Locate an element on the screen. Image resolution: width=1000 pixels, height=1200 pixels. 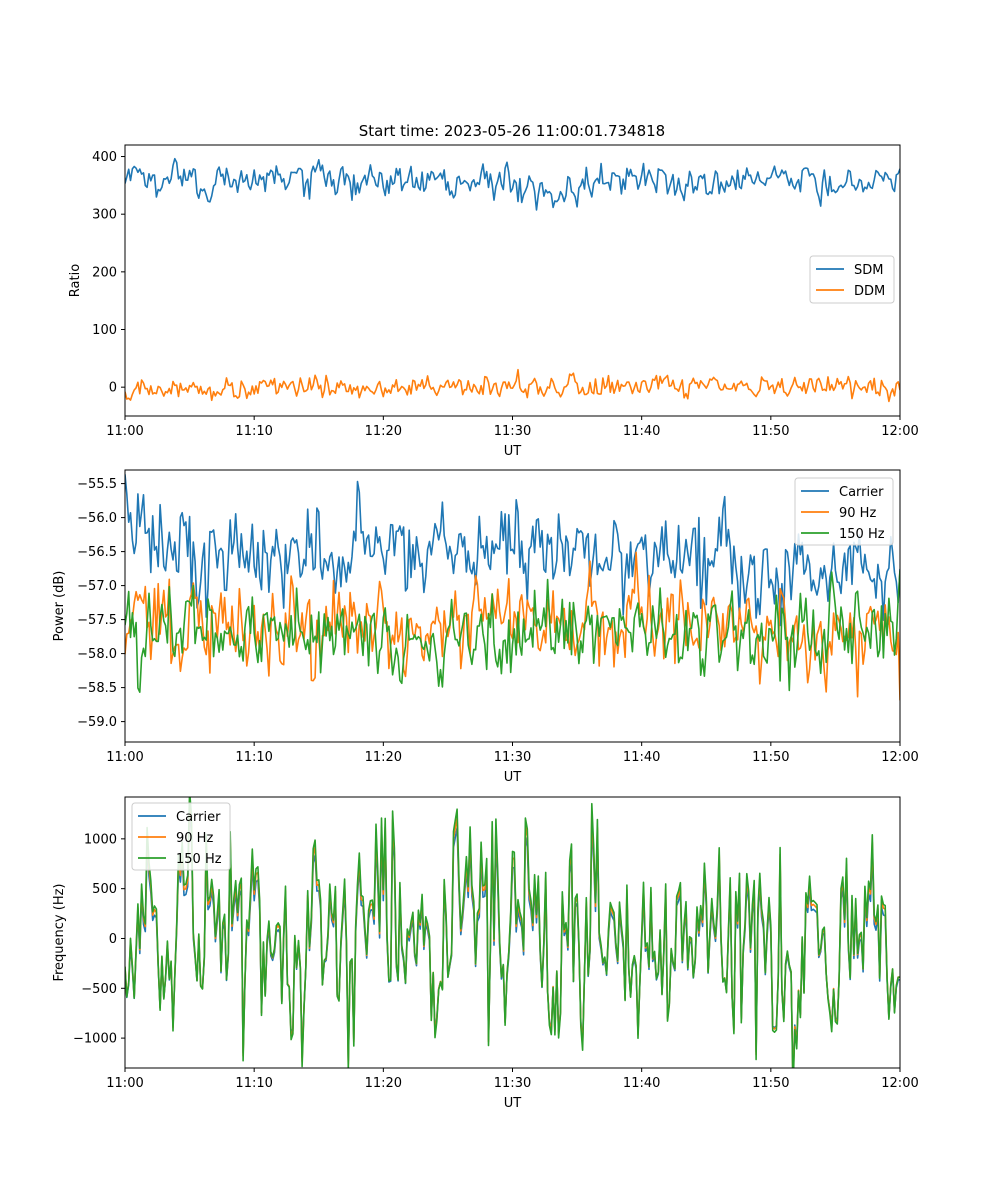
legend-entry: DDM is located at coordinates (869, 291).